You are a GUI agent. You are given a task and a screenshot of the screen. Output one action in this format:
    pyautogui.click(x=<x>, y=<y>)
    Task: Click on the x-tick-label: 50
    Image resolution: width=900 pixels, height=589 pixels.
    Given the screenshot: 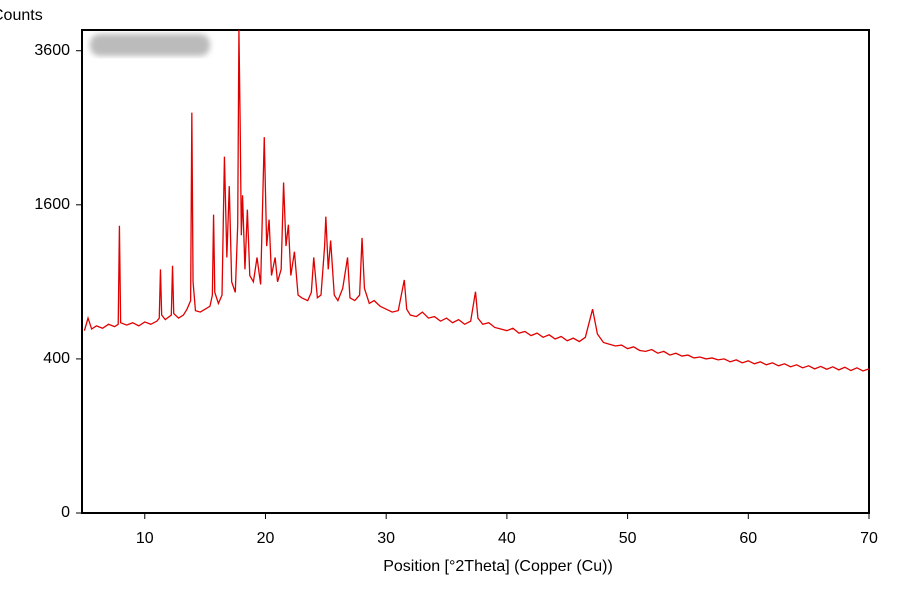 What is the action you would take?
    pyautogui.click(x=628, y=538)
    